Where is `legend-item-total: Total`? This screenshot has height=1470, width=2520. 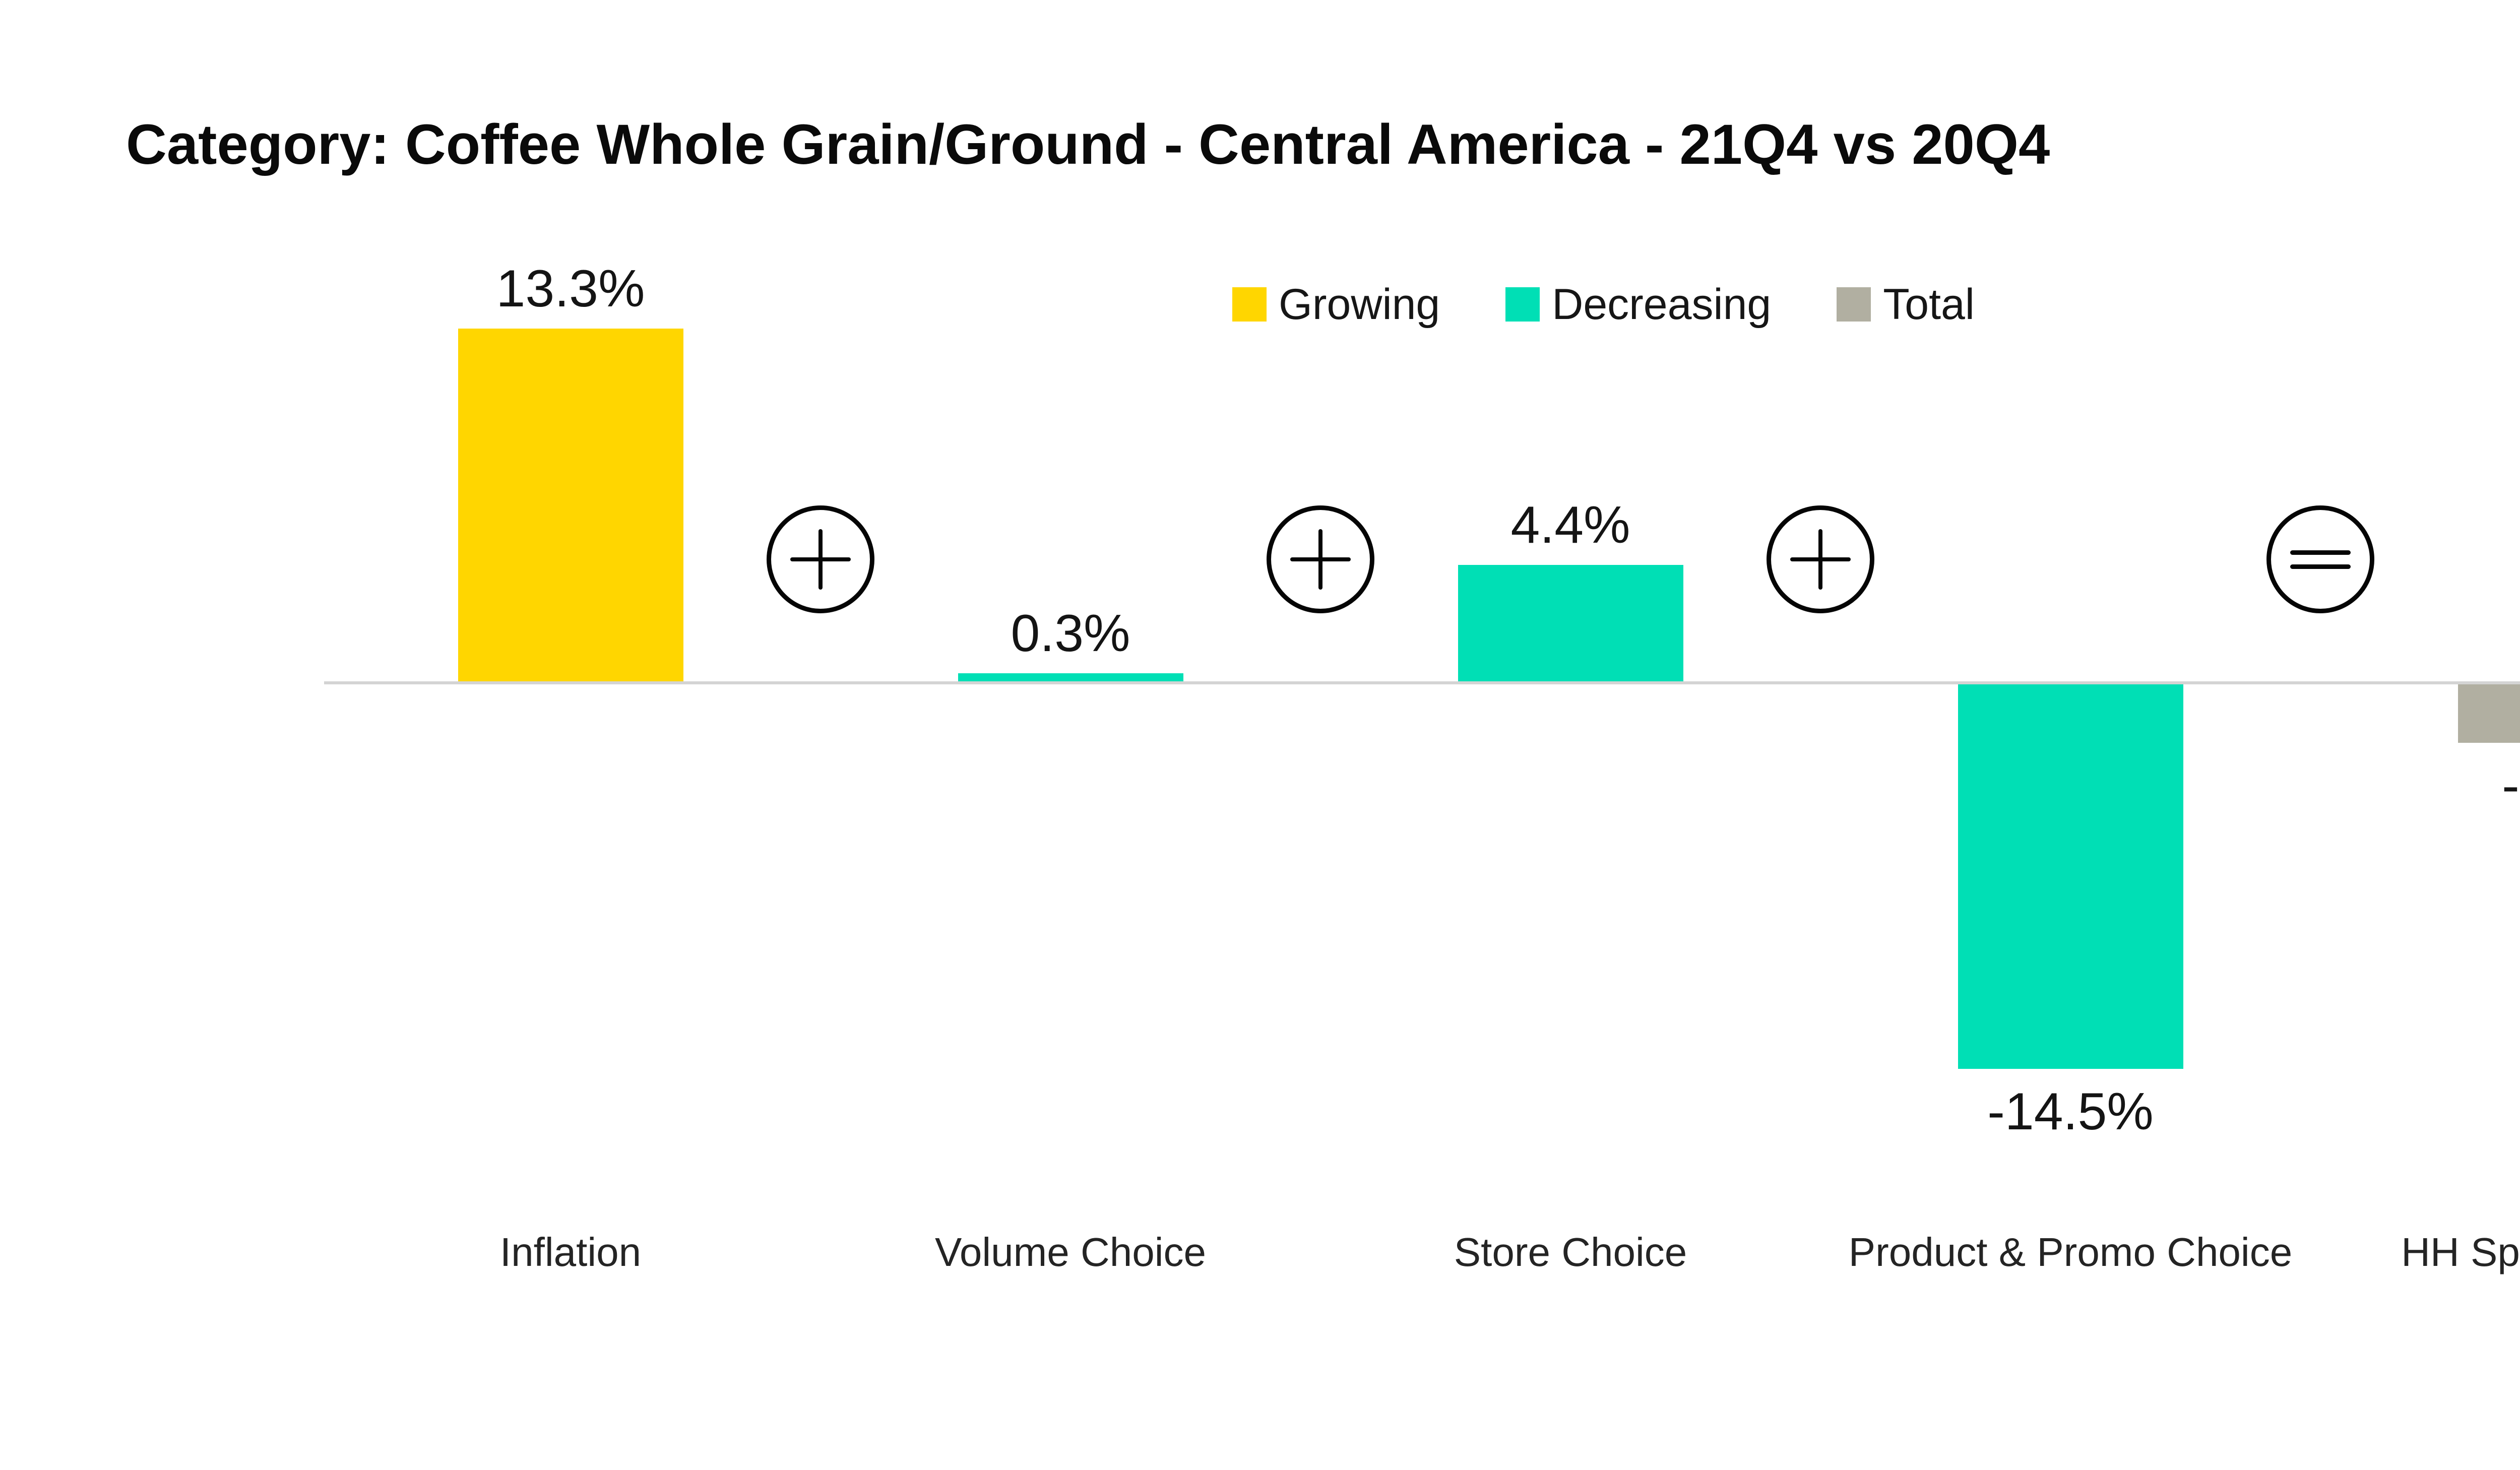 legend-item-total: Total is located at coordinates (1906, 304).